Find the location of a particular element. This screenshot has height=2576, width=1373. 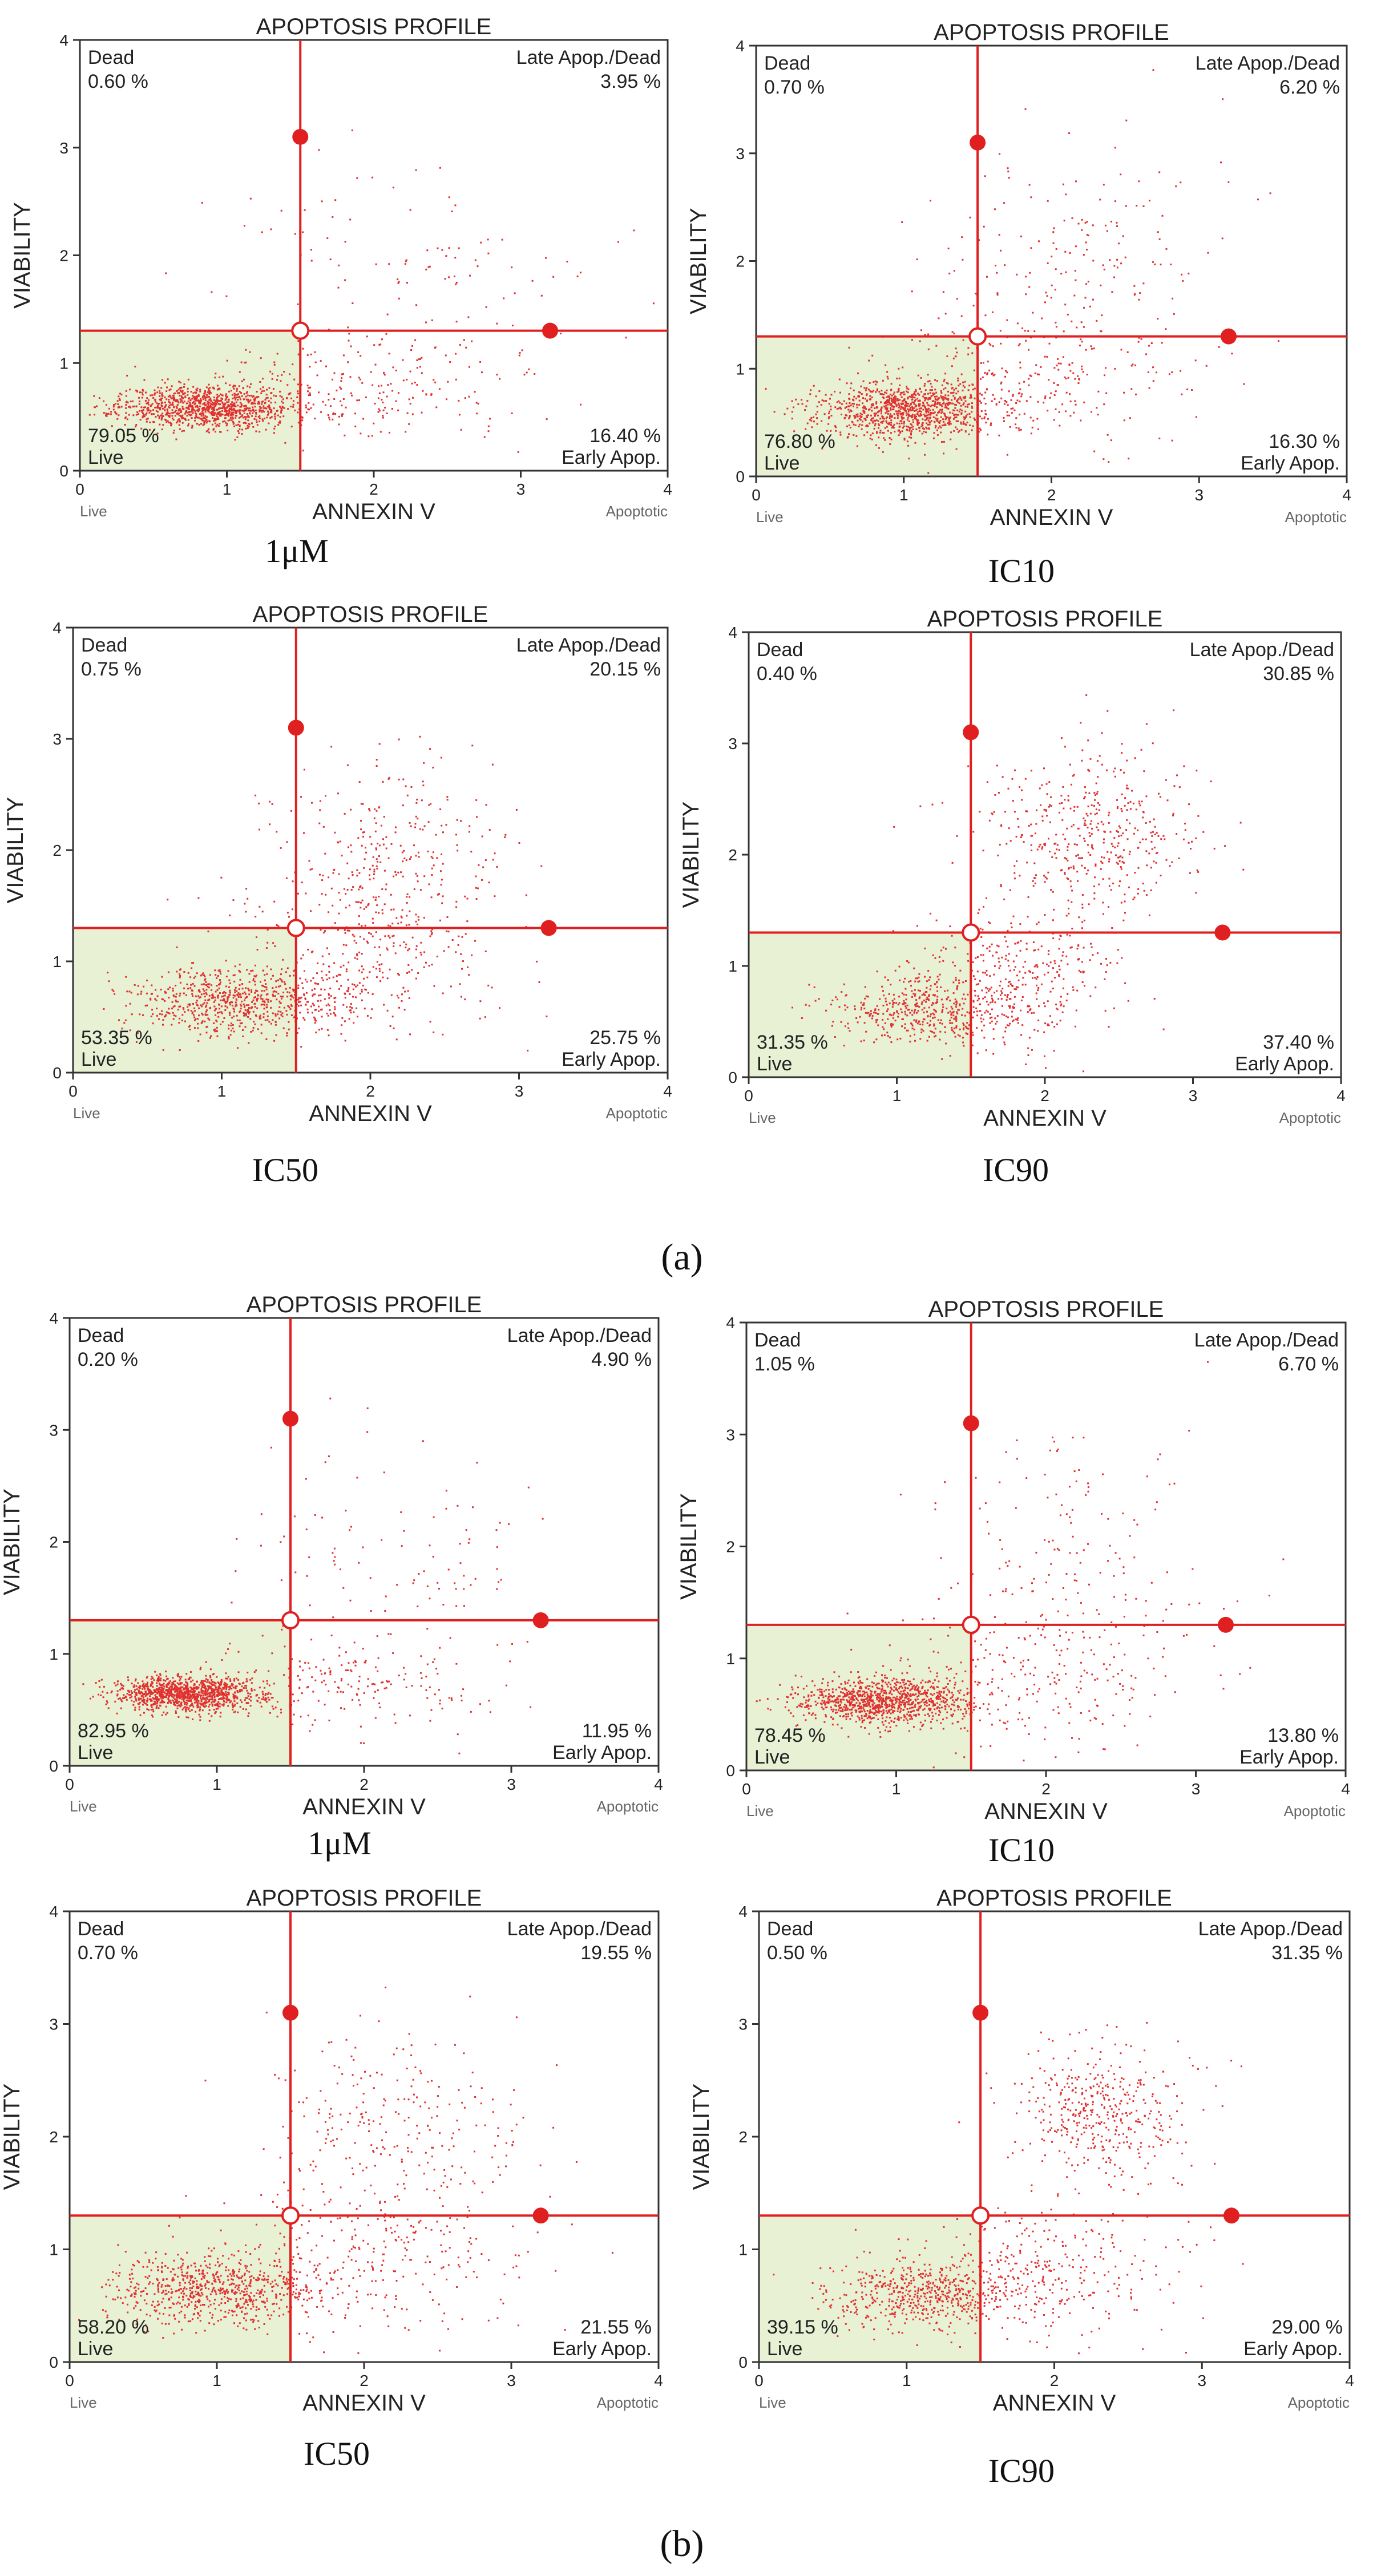

scatter-points is located at coordinates (371, 291).